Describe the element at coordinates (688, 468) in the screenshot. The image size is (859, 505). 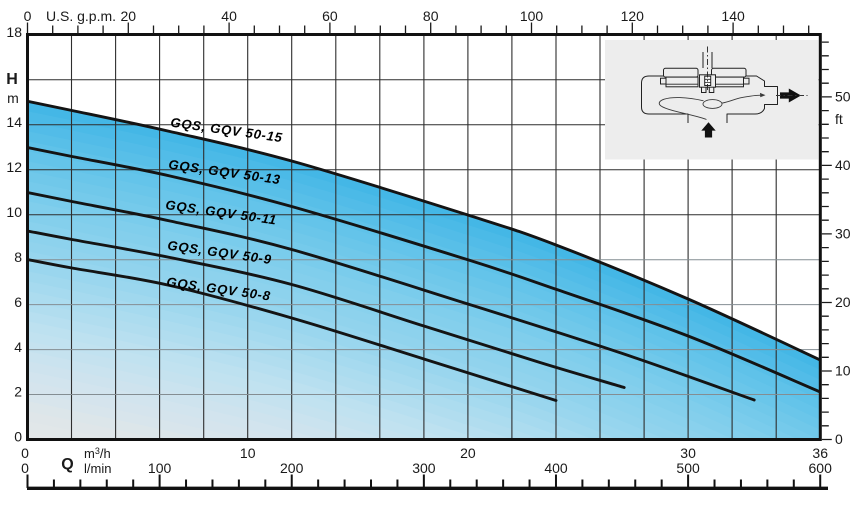
I see `svg-text: 500` at that location.